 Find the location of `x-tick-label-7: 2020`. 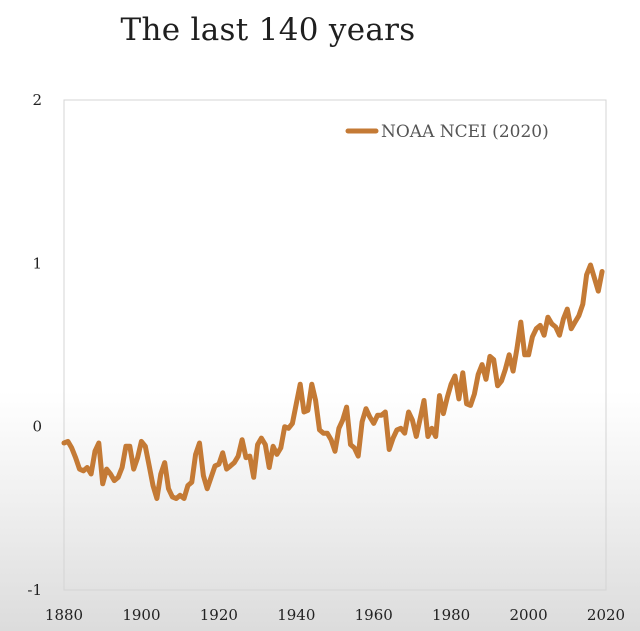

x-tick-label-7: 2020 is located at coordinates (606, 615).